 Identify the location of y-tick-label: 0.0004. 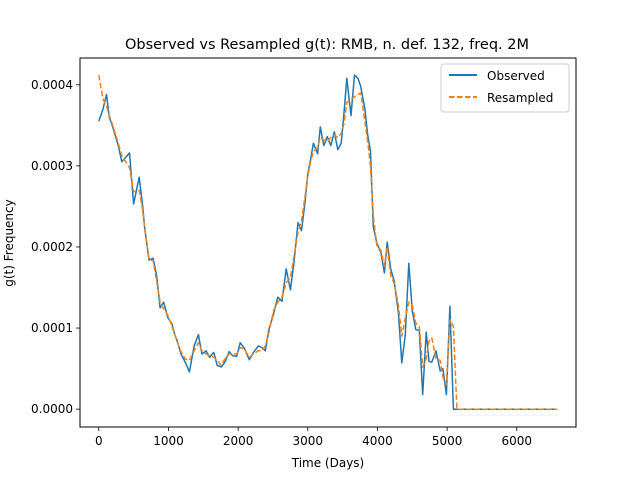
(52, 85).